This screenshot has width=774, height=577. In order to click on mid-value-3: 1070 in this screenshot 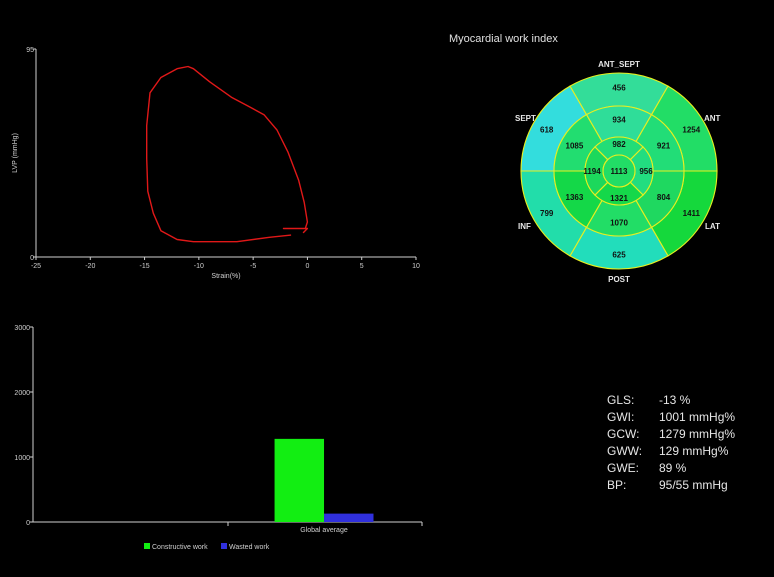, I will do `click(619, 223)`.